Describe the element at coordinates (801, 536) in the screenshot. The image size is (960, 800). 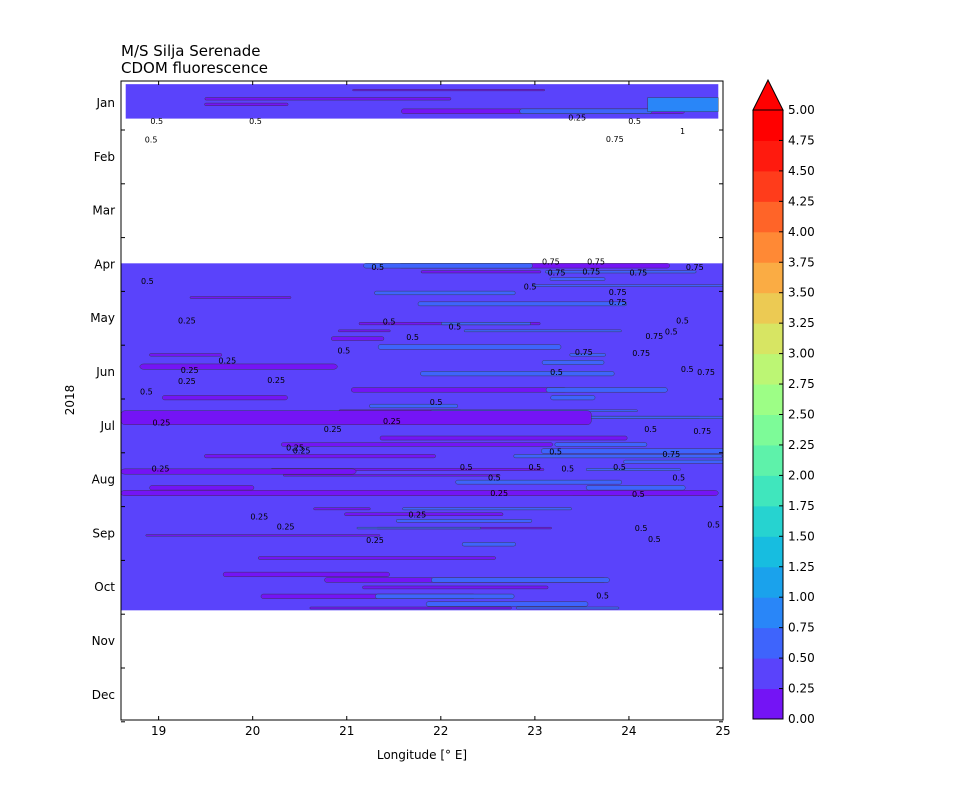
I see `colorbar-tick-label: 1.50` at that location.